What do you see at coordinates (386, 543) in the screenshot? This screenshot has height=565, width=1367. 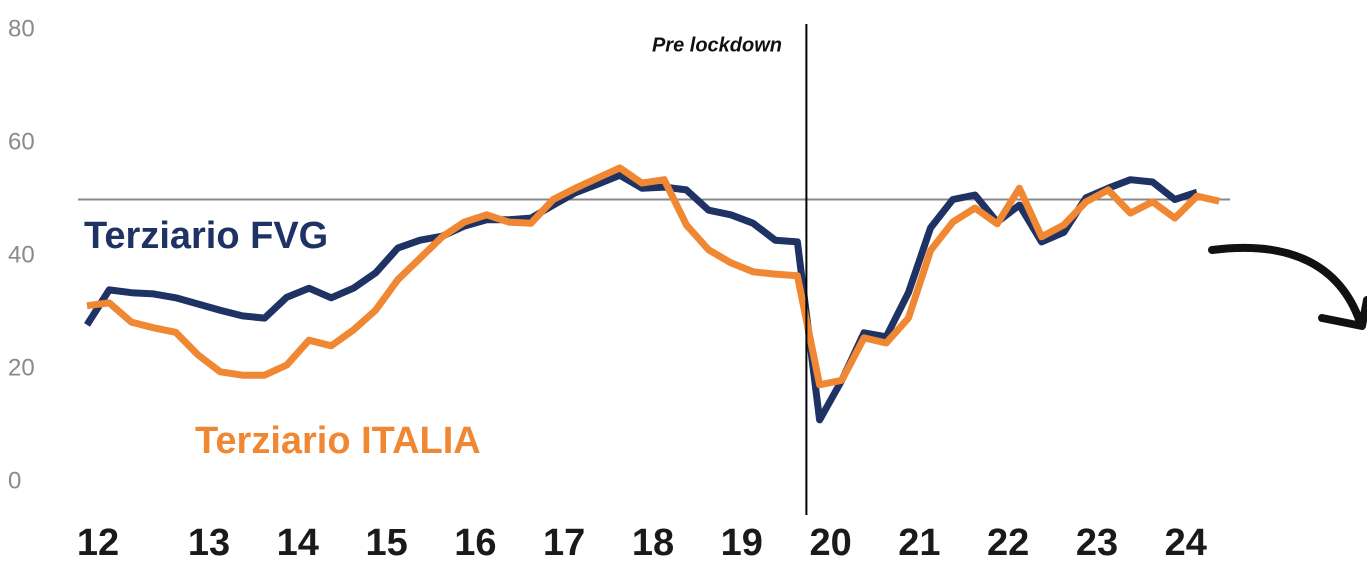 I see `x-tick-label: 15` at bounding box center [386, 543].